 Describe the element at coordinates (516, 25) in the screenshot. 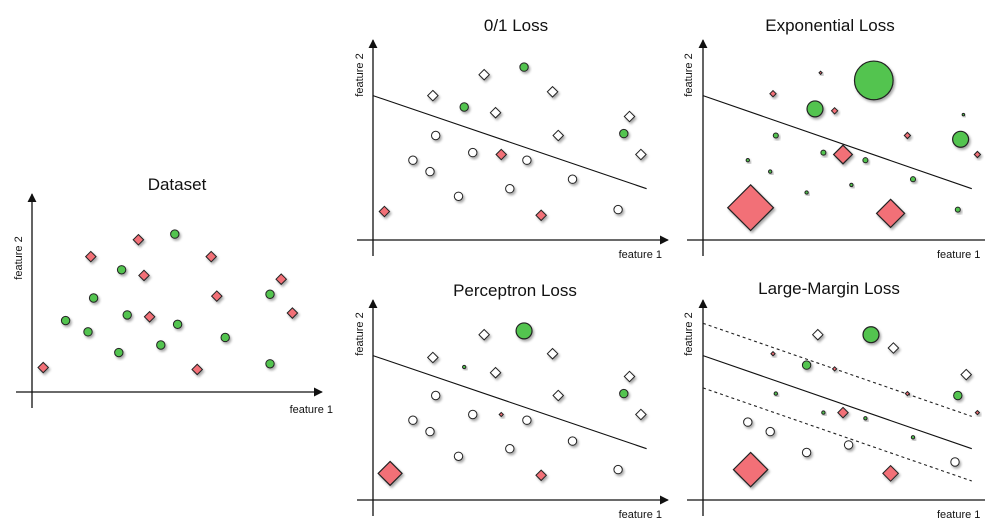

I see `panel-title: 0/1 Loss` at that location.